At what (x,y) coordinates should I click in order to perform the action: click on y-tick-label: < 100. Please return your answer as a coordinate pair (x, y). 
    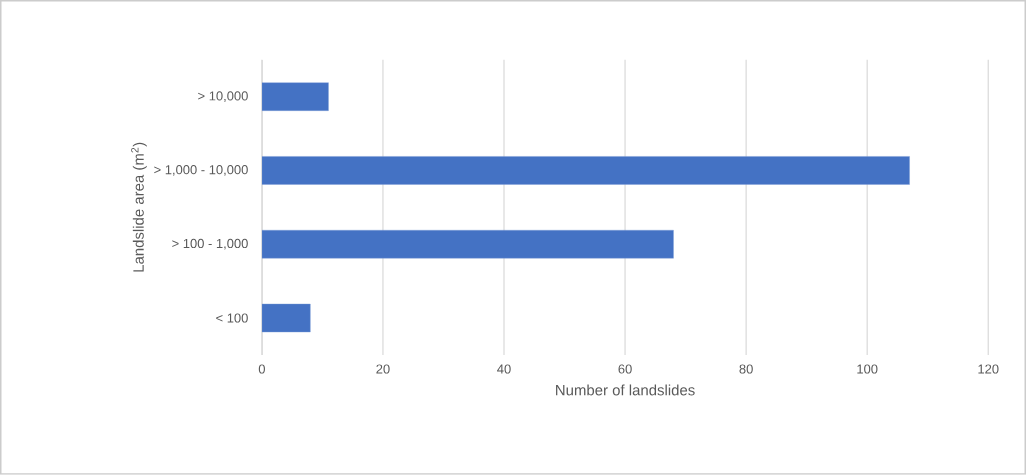
    Looking at the image, I should click on (232, 318).